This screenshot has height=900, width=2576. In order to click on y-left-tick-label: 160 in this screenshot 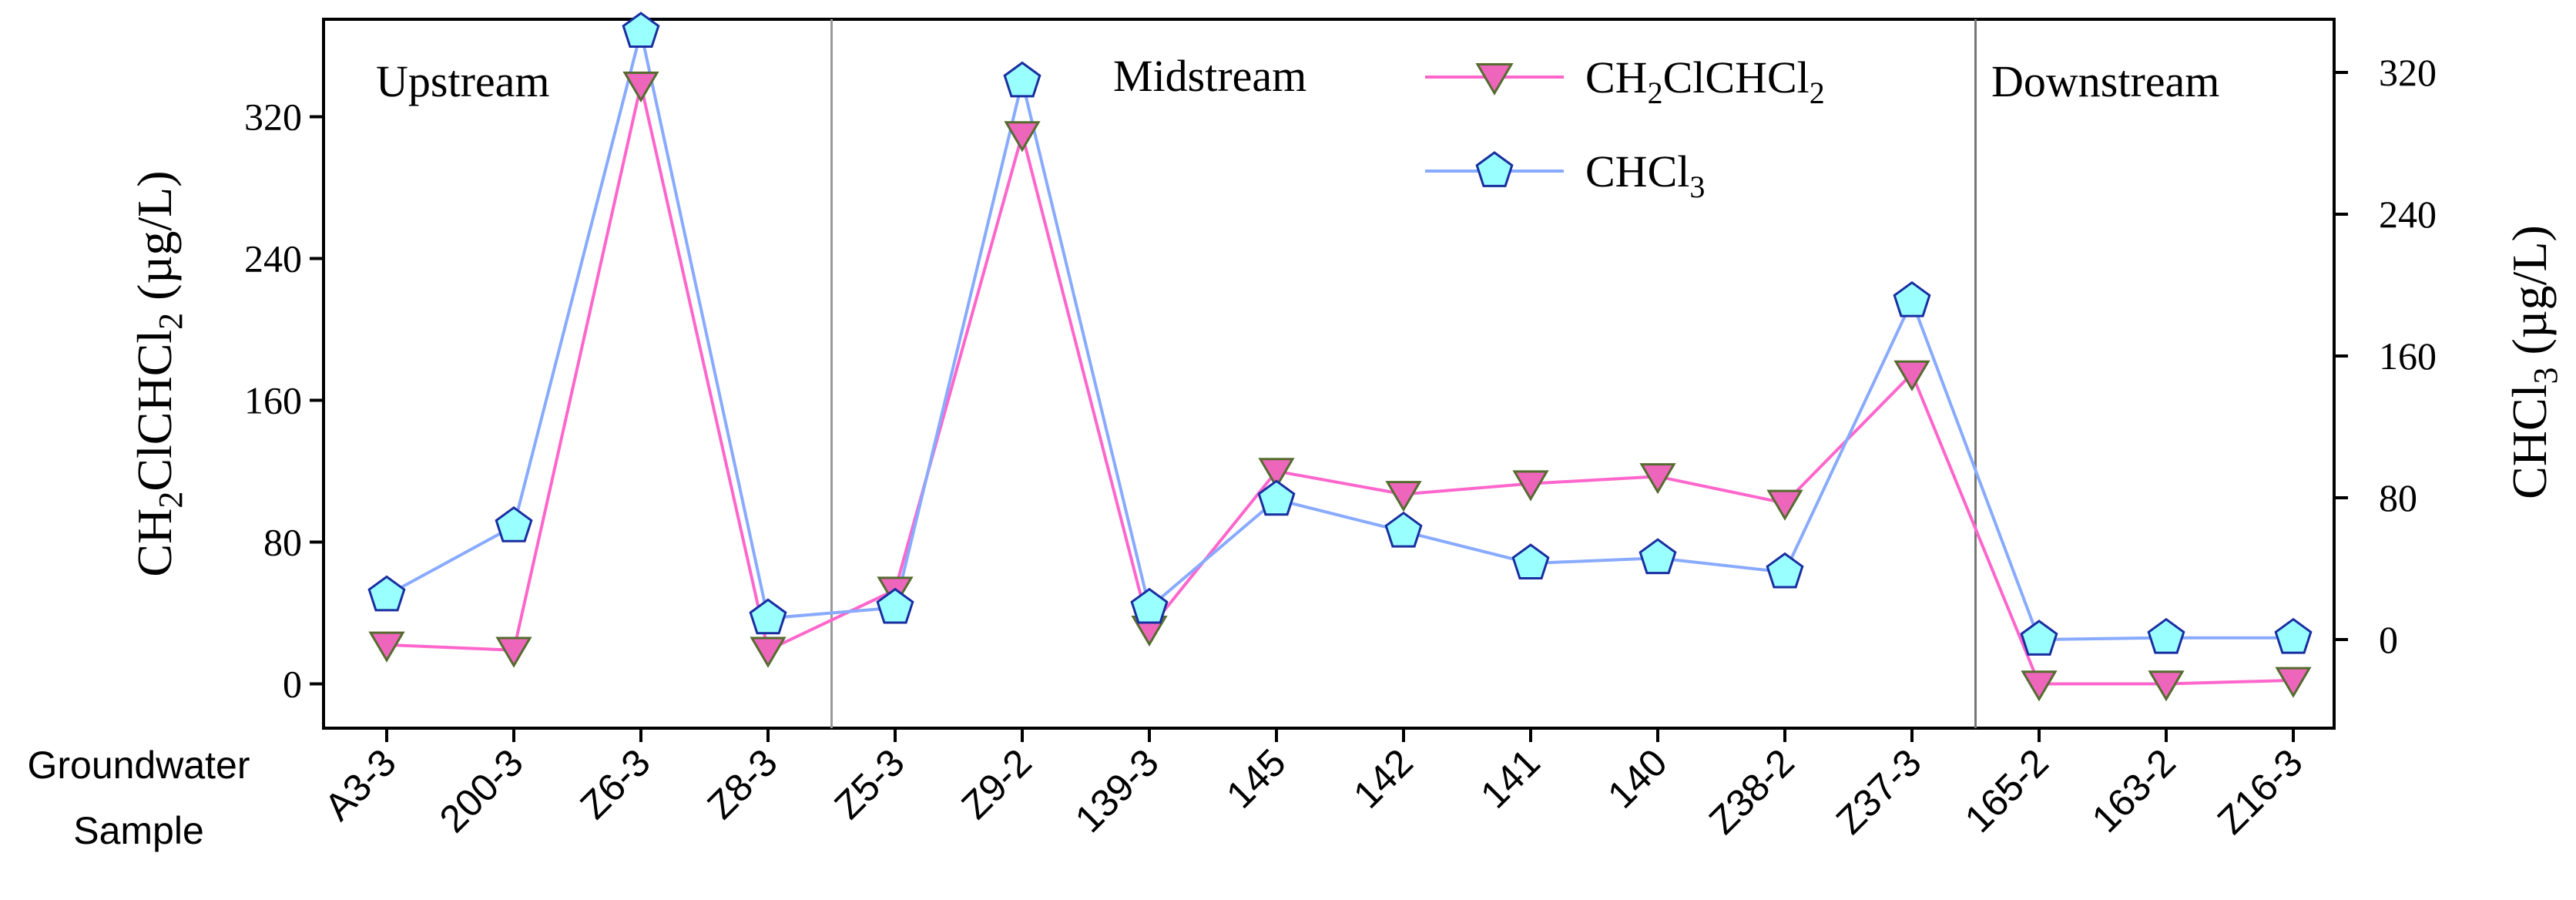, I will do `click(273, 400)`.